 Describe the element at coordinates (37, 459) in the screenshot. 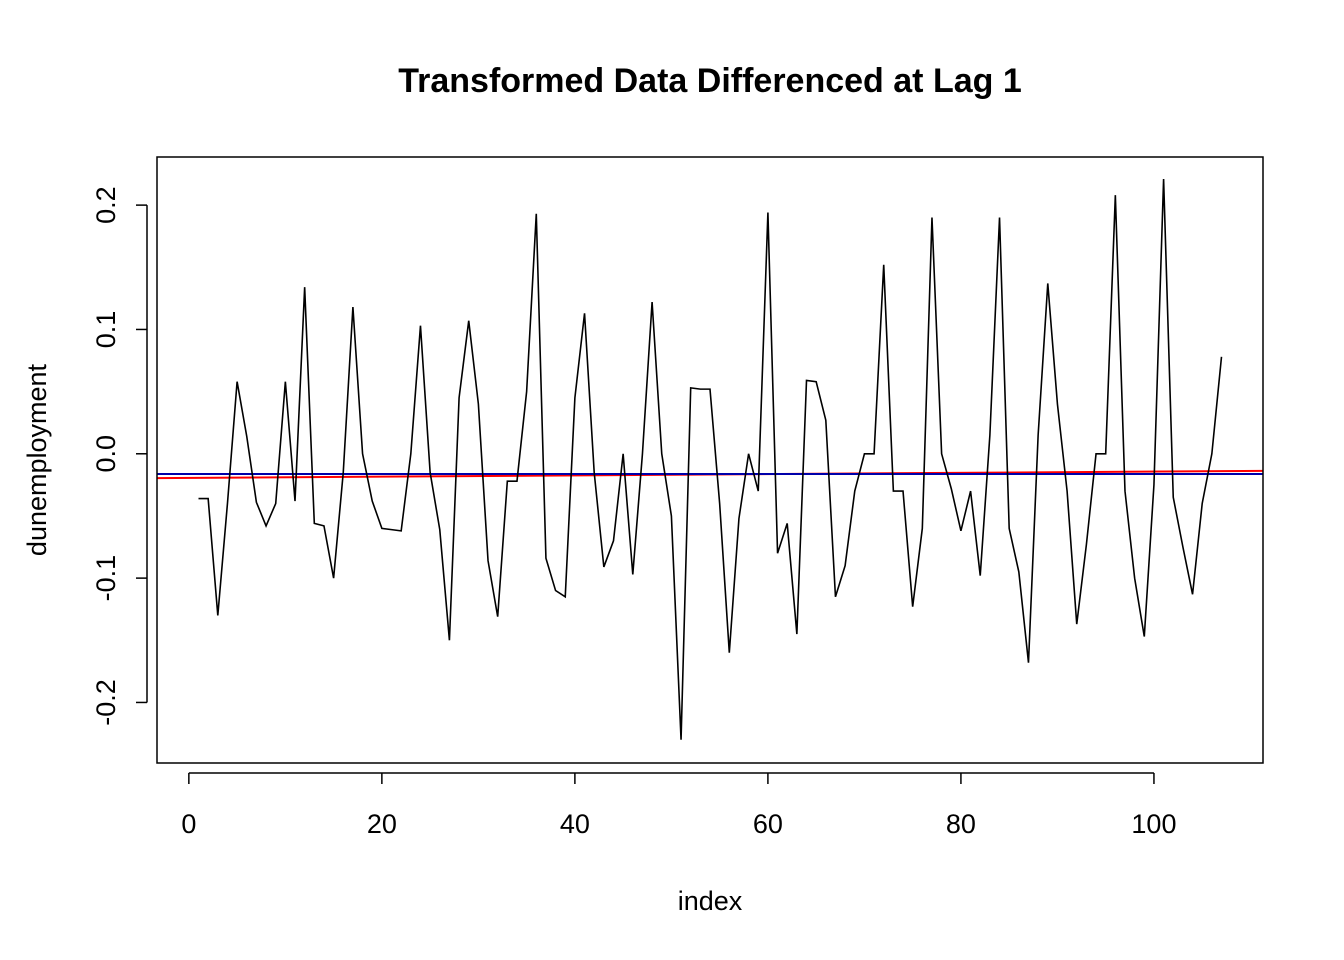

I see `y-axis-title: dunemployment` at that location.